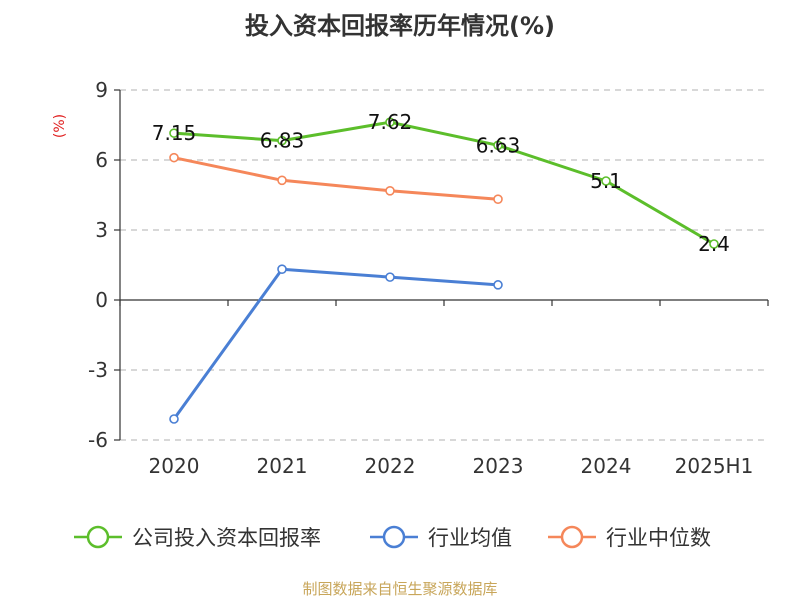 The height and width of the screenshot is (600, 800). What do you see at coordinates (390, 466) in the screenshot?
I see `x-tick-label: 2022` at bounding box center [390, 466].